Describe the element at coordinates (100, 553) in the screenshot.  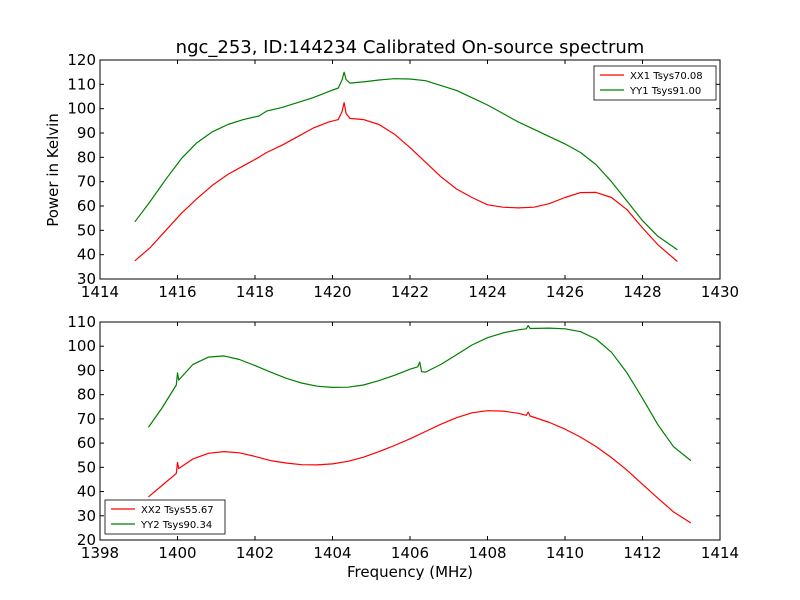
I see `x-tick-label: 1398` at that location.